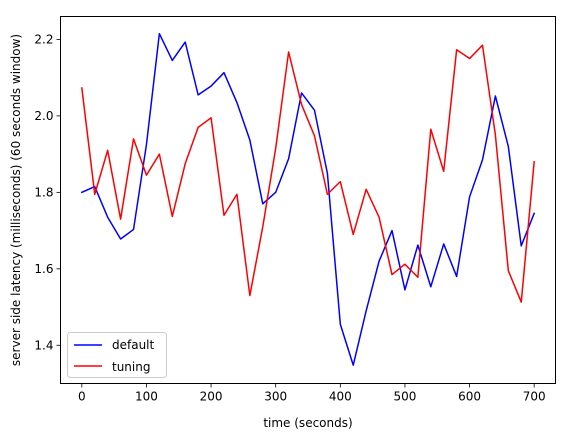 This screenshot has width=570, height=439. What do you see at coordinates (131, 367) in the screenshot?
I see `legend-label-tuning: tuning` at bounding box center [131, 367].